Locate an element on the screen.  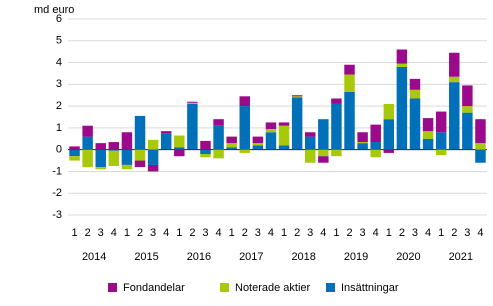
y-tick-label: 6 is located at coordinates (59, 19).